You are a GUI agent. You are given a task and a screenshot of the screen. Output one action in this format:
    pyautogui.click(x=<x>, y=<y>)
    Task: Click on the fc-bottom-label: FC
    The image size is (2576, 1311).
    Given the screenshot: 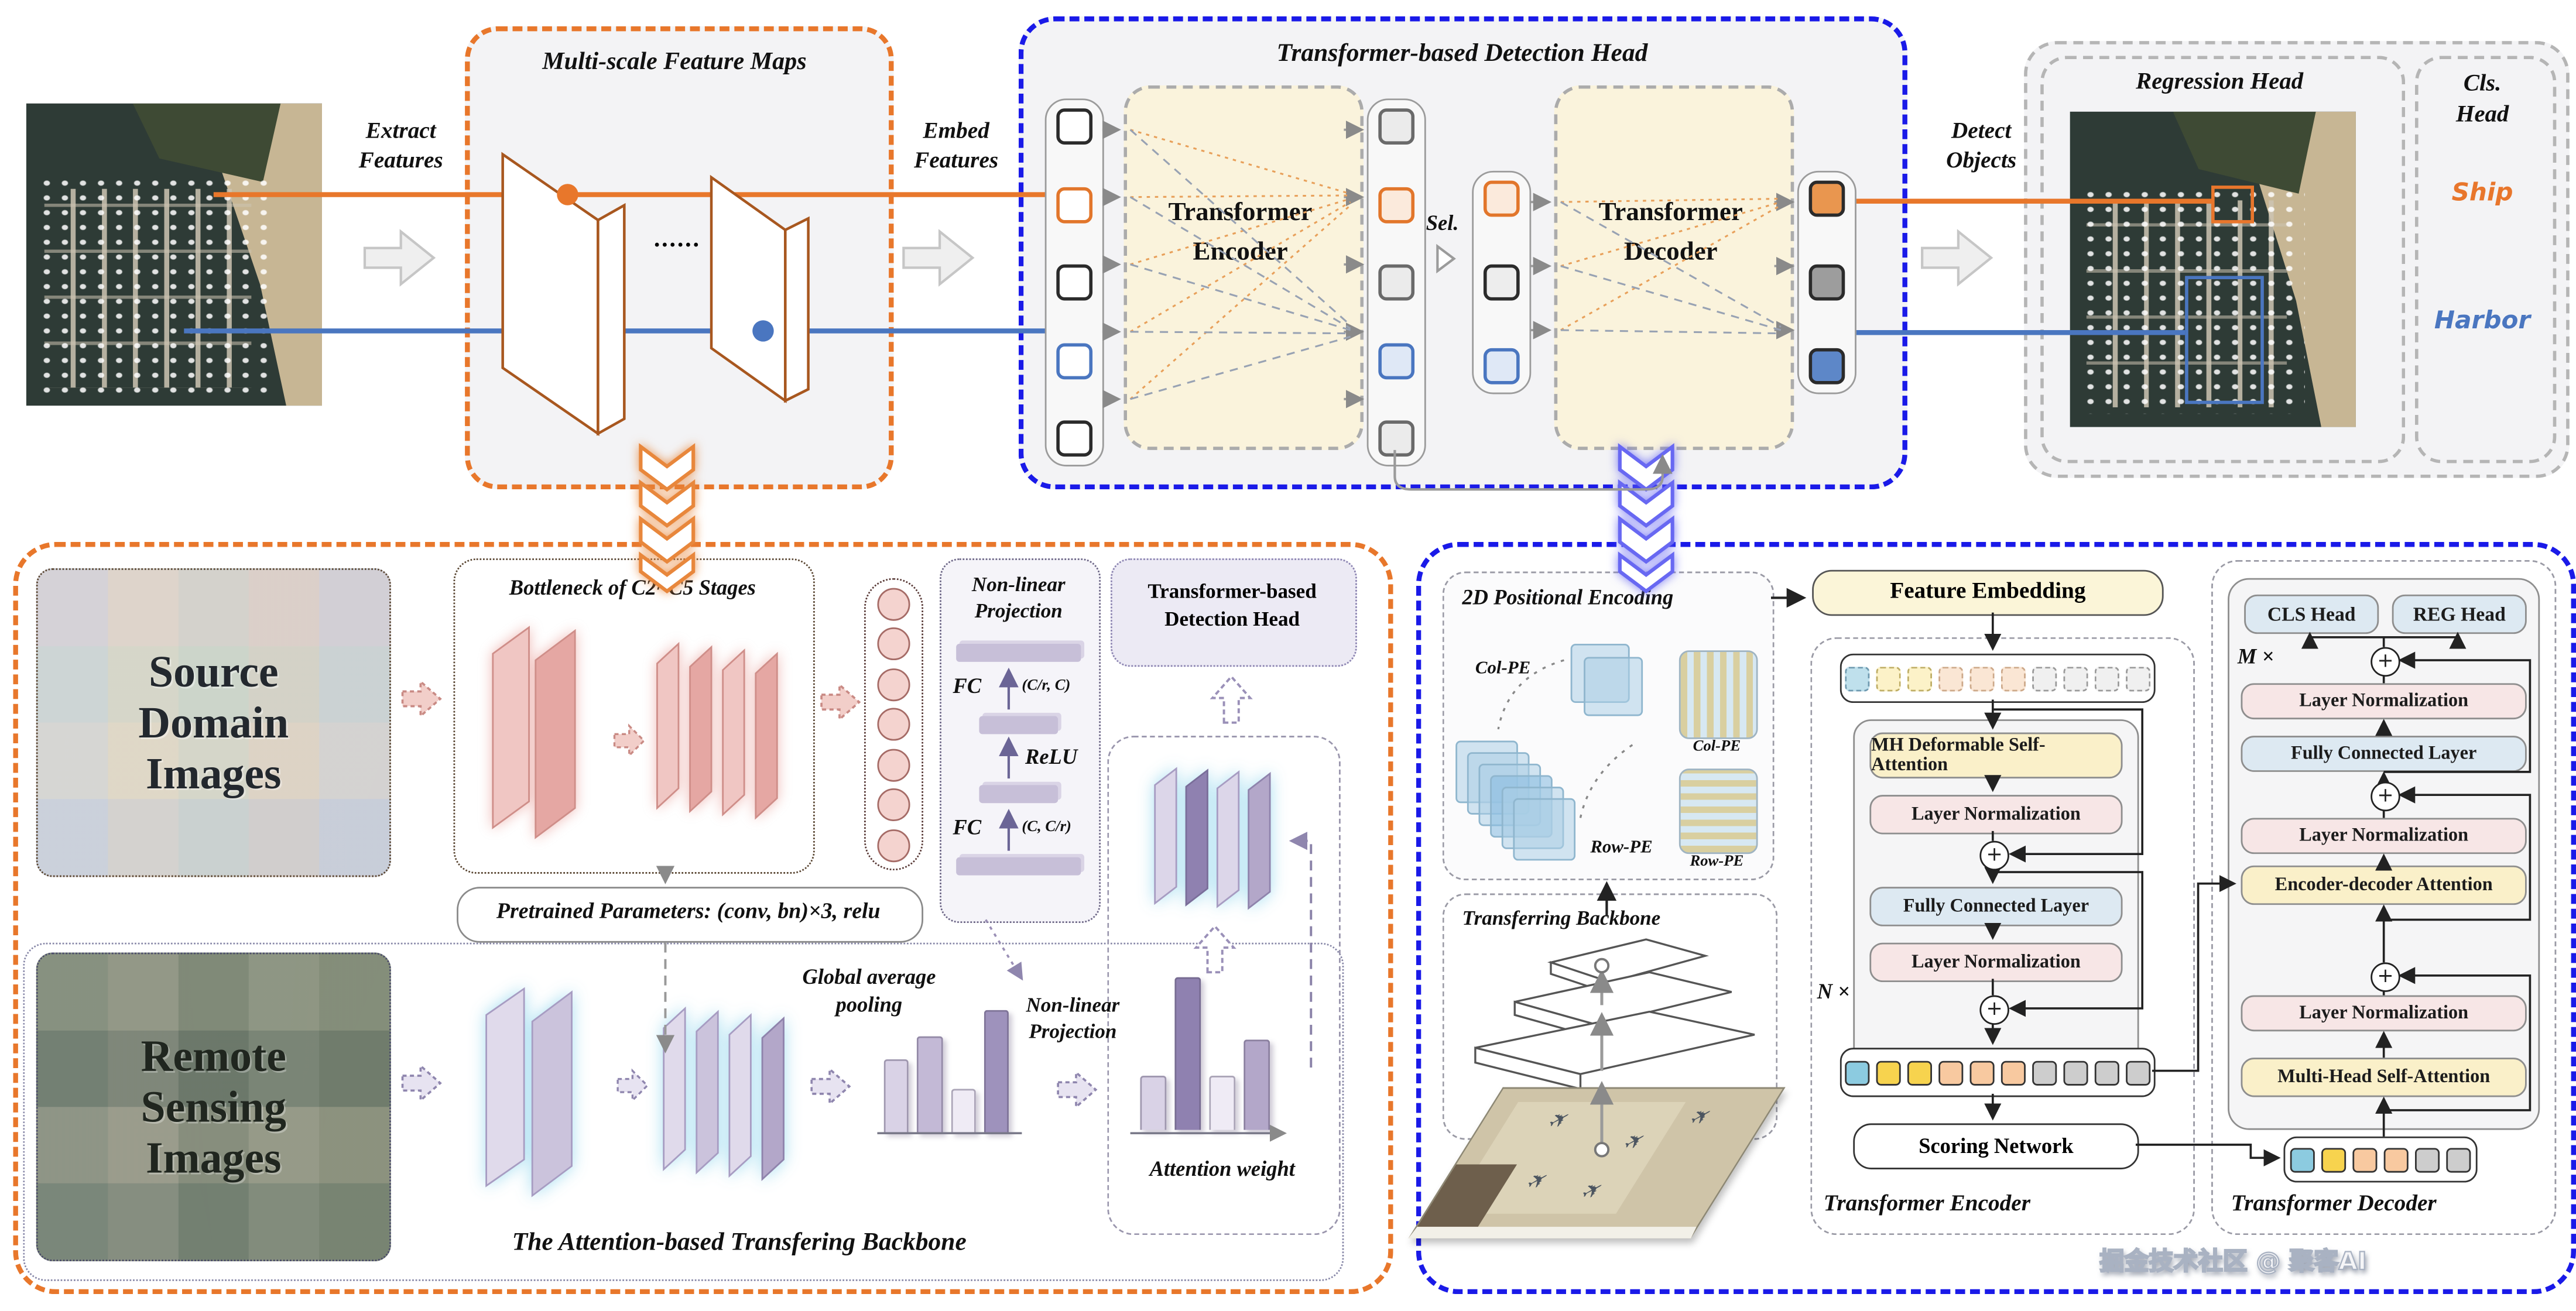 What is the action you would take?
    pyautogui.click(x=967, y=826)
    